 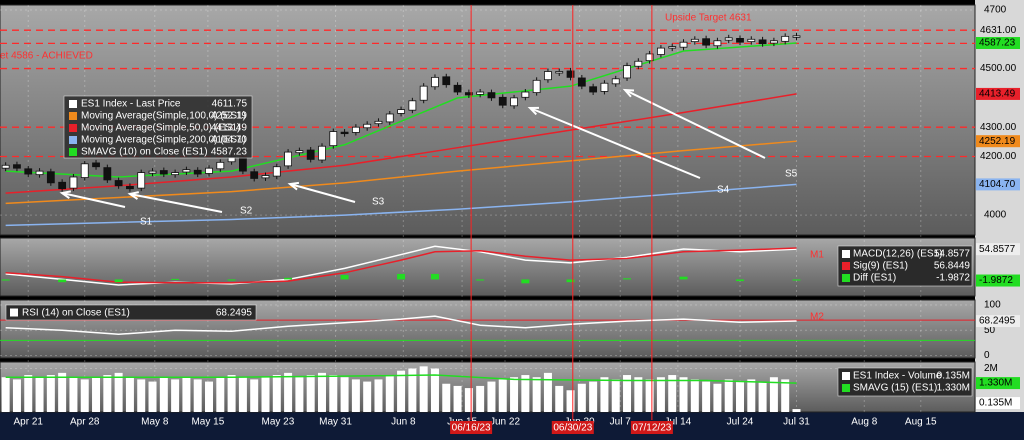 I want to click on x-tick-label: Jun 8, so click(x=403, y=422).